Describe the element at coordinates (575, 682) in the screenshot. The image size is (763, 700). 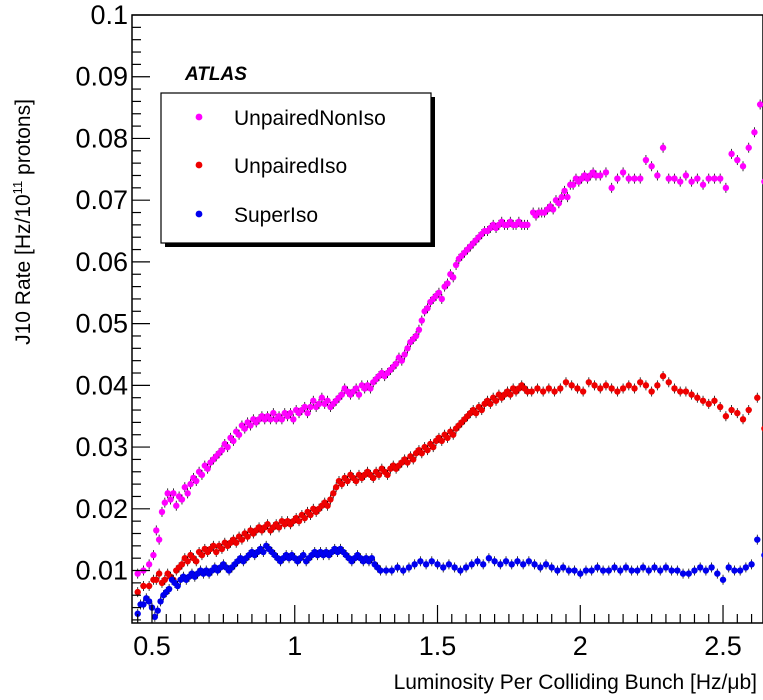
I see `x-axis-title: Luminosity Per Colliding Bunch [Hz/μb]` at that location.